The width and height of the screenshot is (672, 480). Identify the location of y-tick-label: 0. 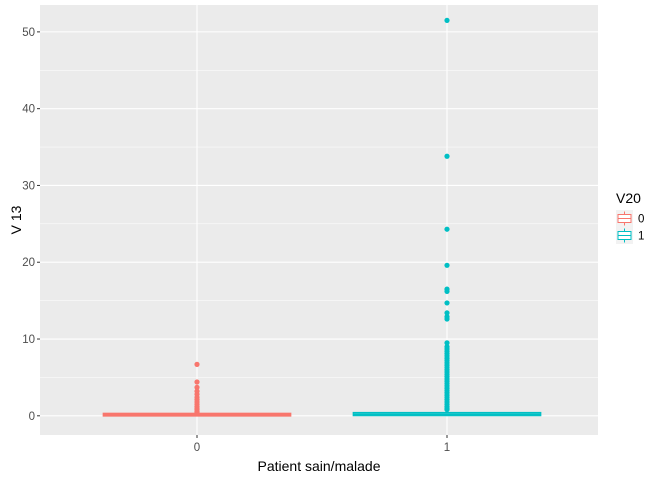
(32, 417).